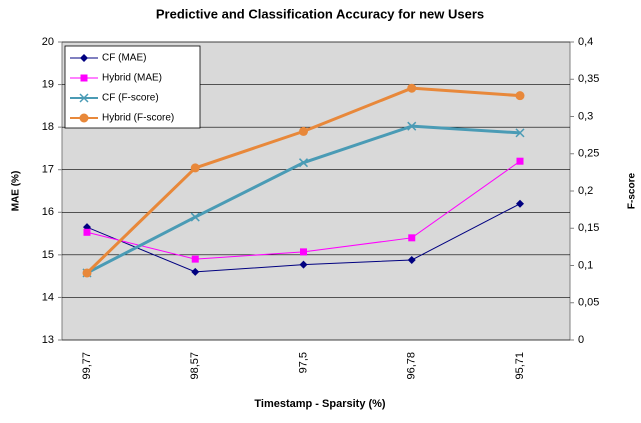 The height and width of the screenshot is (423, 641). What do you see at coordinates (48, 84) in the screenshot?
I see `y-tick-label: 19` at bounding box center [48, 84].